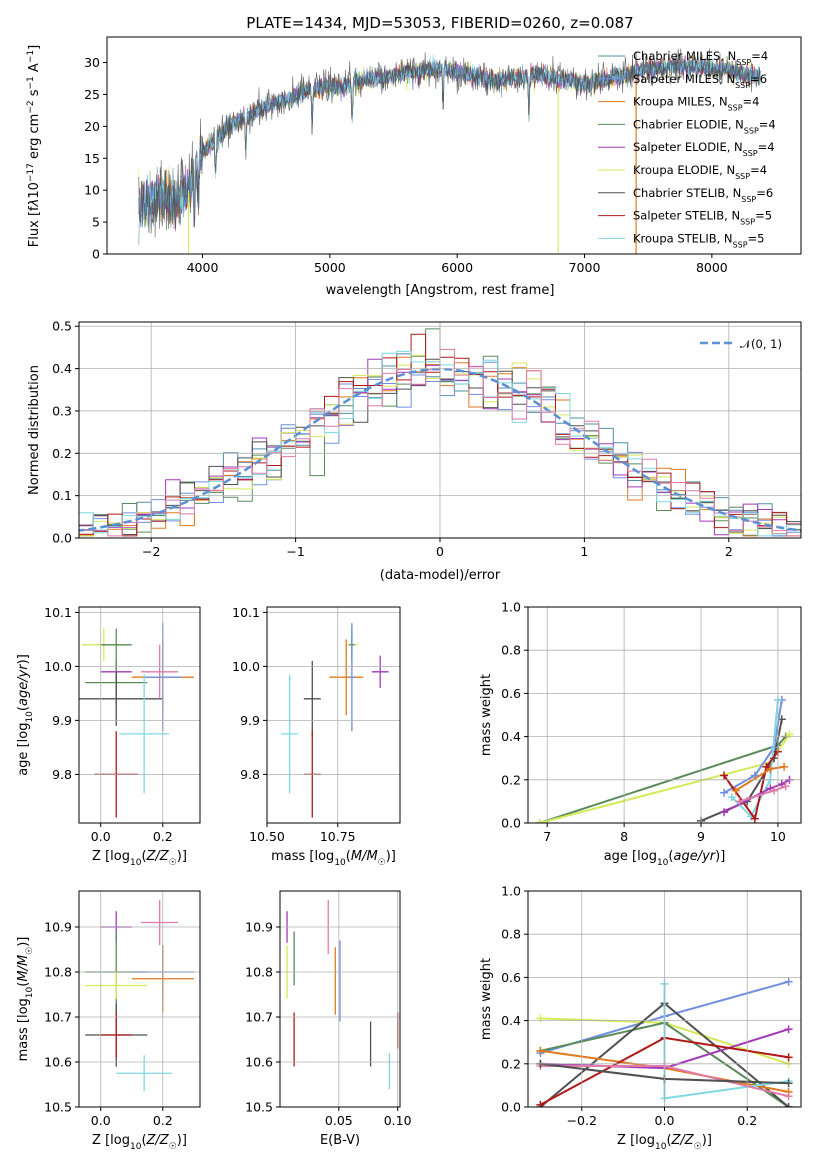 Image resolution: width=819 pixels, height=1170 pixels. Describe the element at coordinates (62, 495) in the screenshot. I see `y-tick-label: 0.1` at that location.